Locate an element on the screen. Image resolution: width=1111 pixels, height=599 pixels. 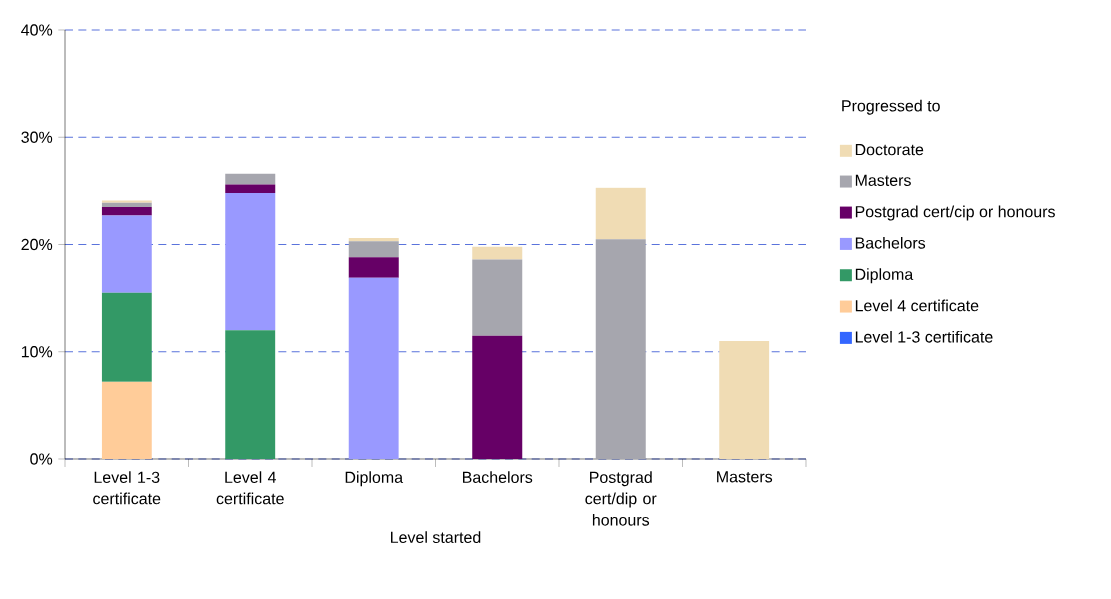
y-tick-label: 10% is located at coordinates (37, 352).